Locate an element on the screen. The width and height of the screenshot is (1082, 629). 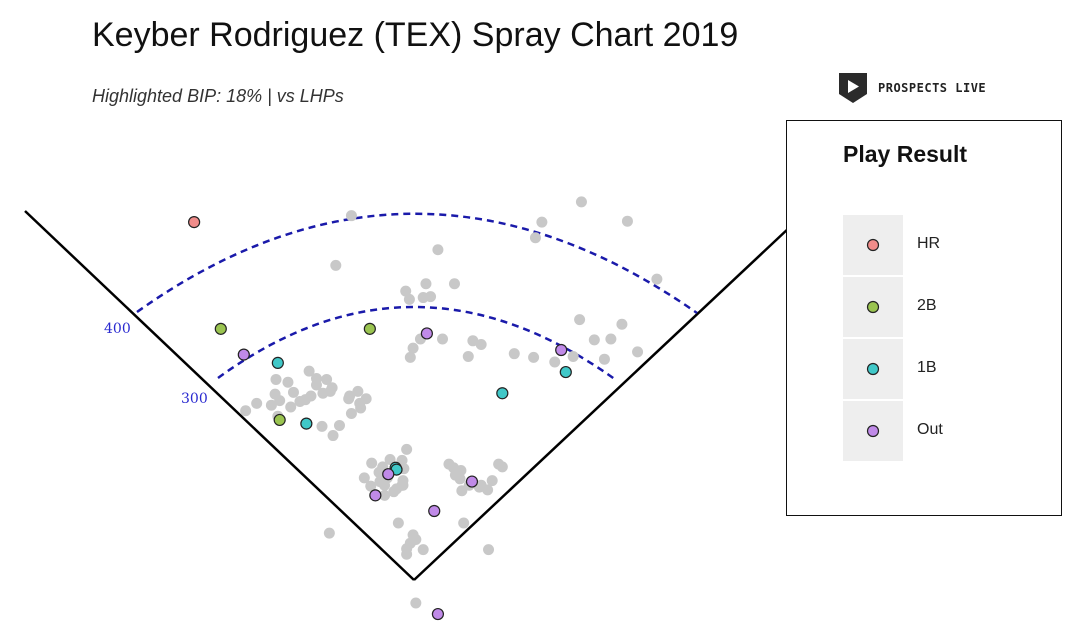
chart-subtitle: Highlighted BIP: 18% | vs LHPs is located at coordinates (218, 96).